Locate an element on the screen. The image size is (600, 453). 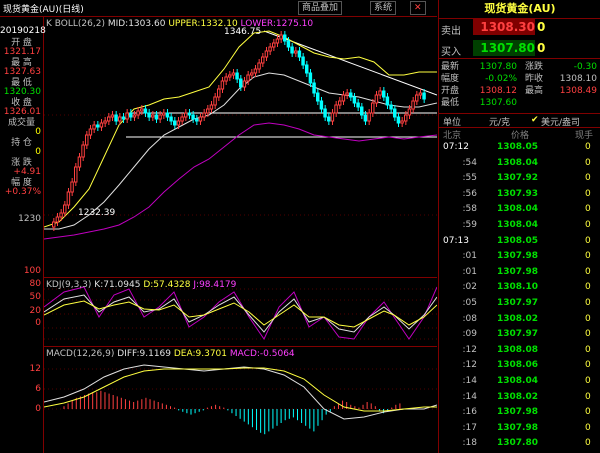
stat-value: 1308.12 is located at coordinates (498, 91).